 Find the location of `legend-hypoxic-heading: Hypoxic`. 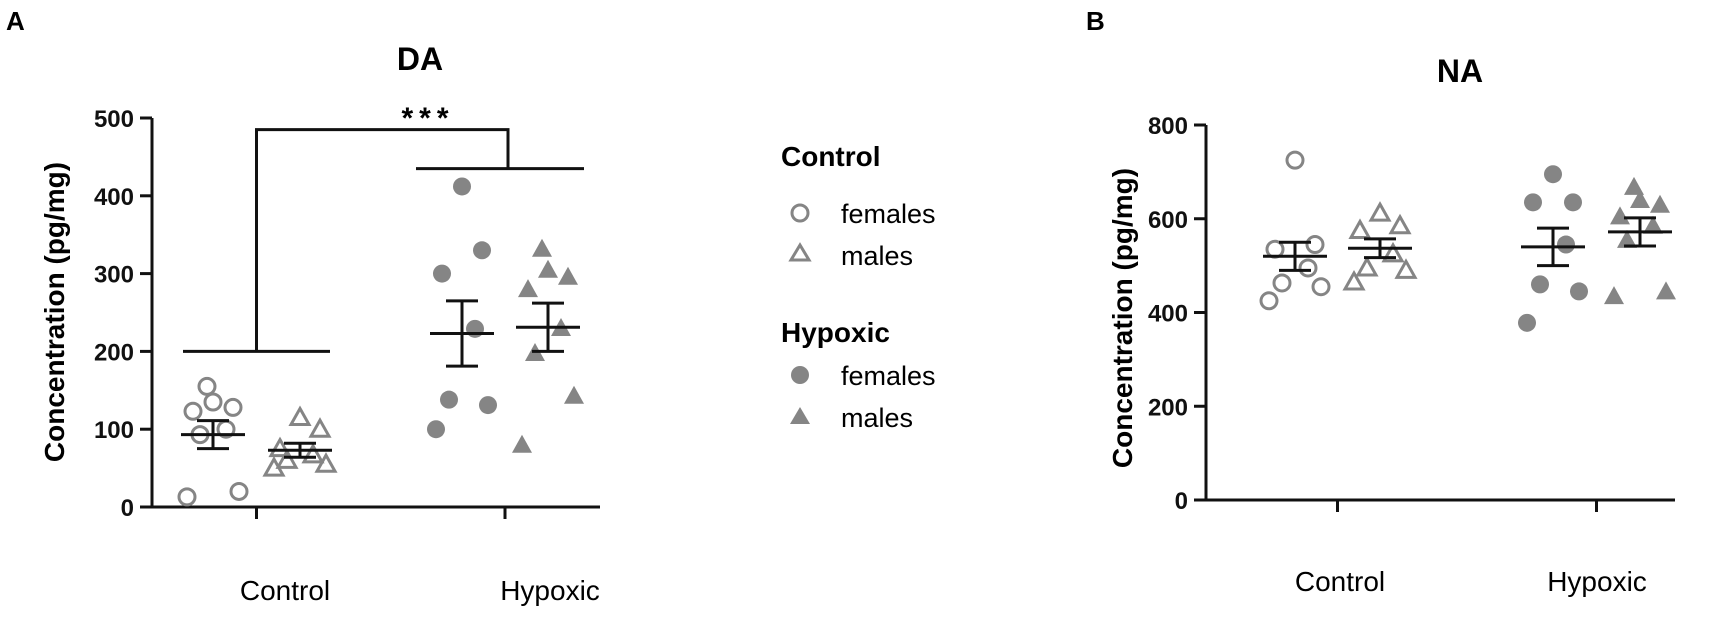

legend-hypoxic-heading: Hypoxic is located at coordinates (835, 332).